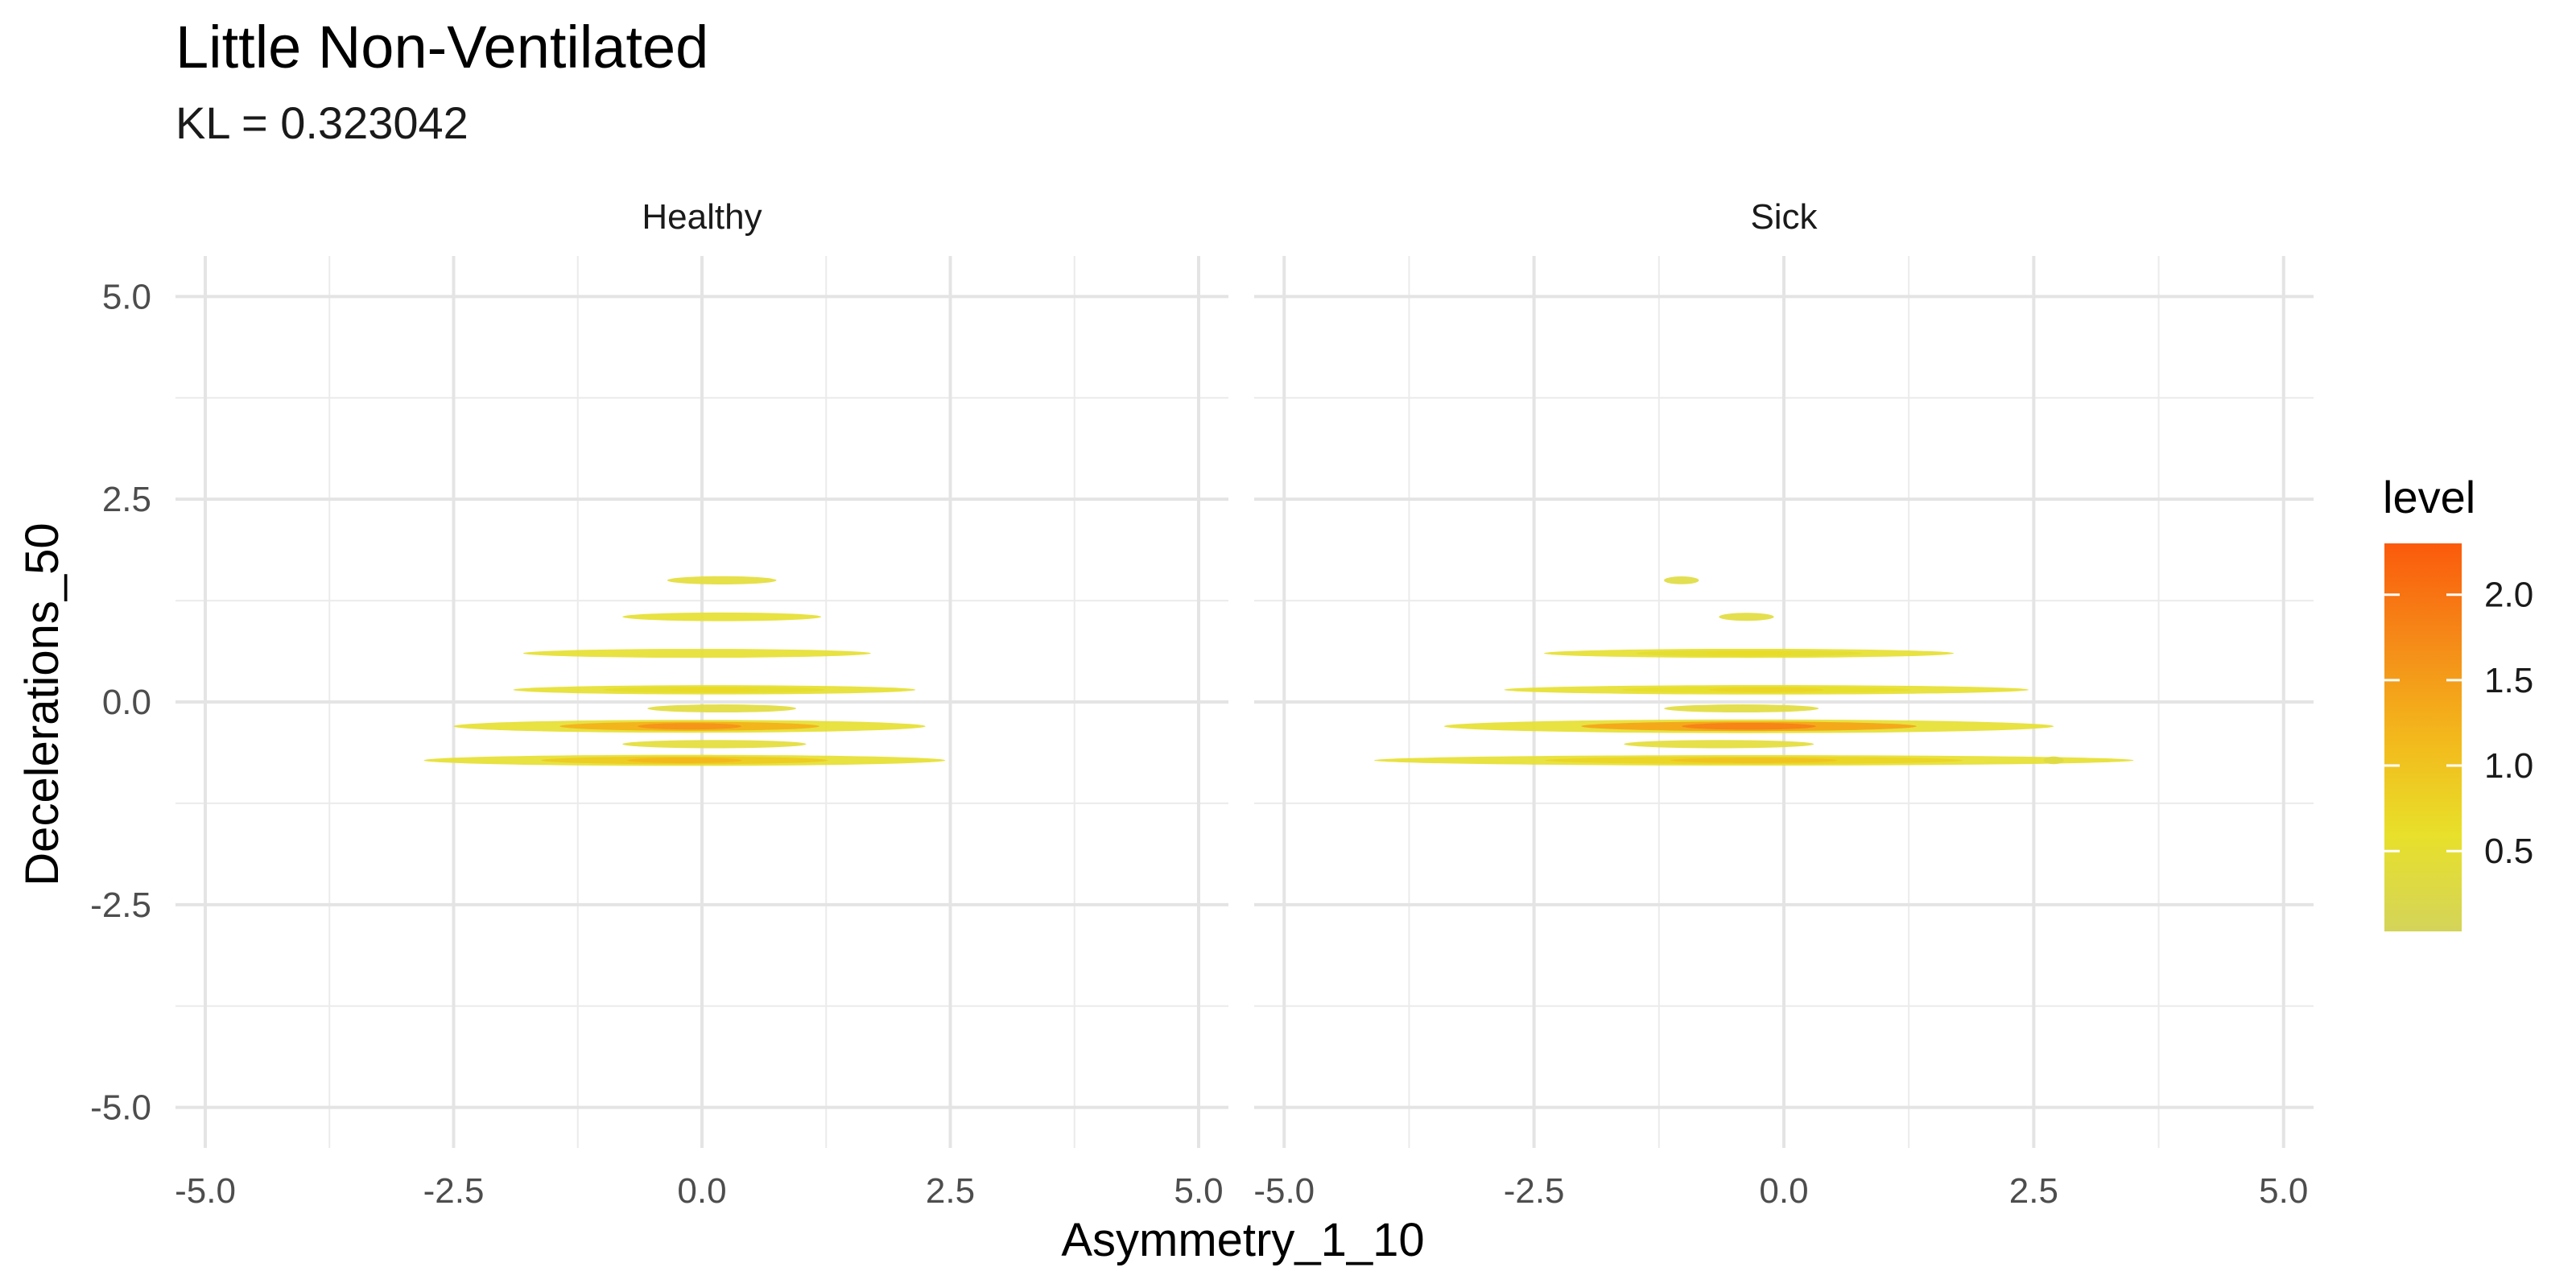 The height and width of the screenshot is (1288, 2576). What do you see at coordinates (121, 1108) in the screenshot?
I see `y-tick-label: -5.0` at bounding box center [121, 1108].